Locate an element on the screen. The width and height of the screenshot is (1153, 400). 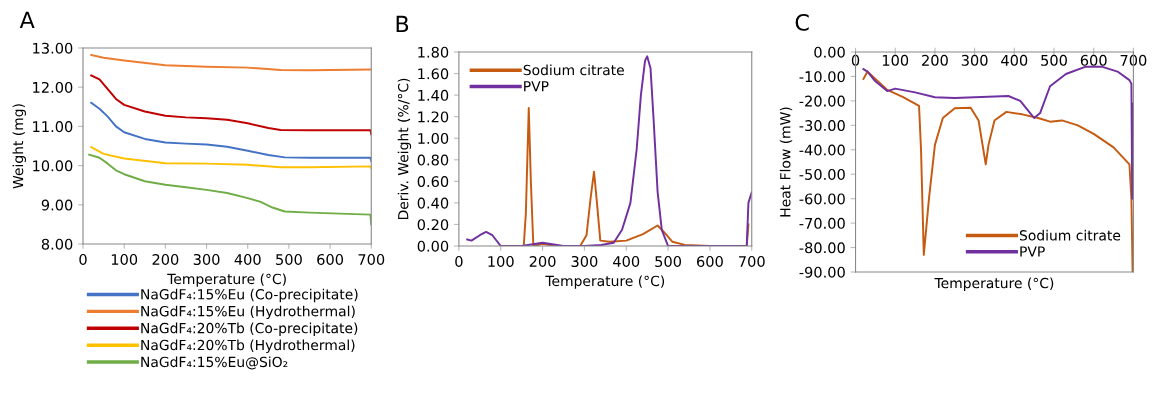
legend-label: NaGdF₄:15%Eu (Hydrothermal) is located at coordinates (248, 312).